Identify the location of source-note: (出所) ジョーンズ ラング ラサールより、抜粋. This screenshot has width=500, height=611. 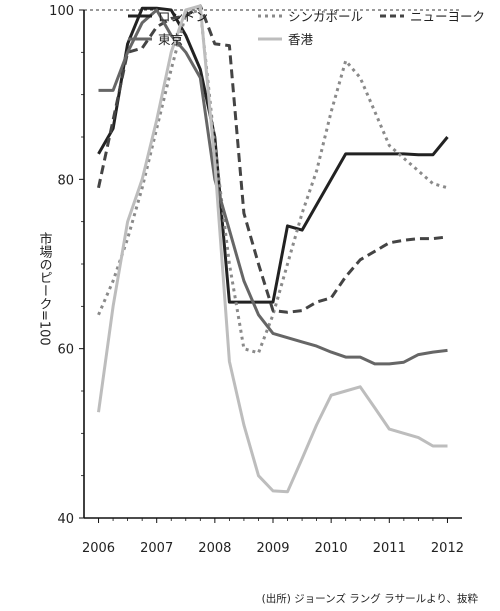
(370, 598).